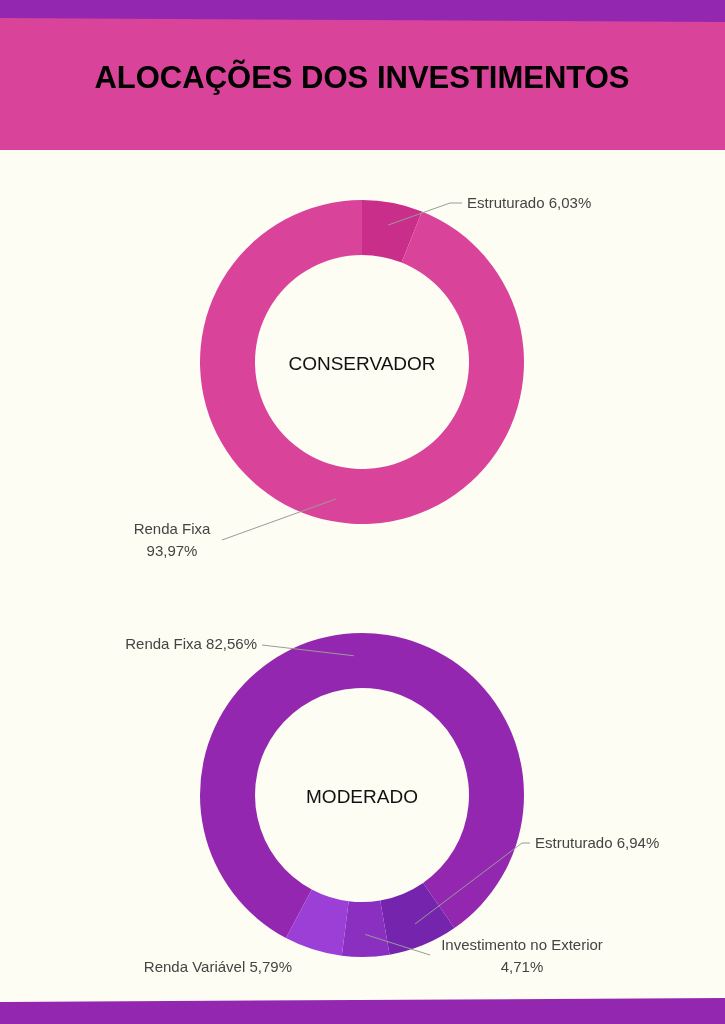  What do you see at coordinates (191, 643) in the screenshot?
I see `slice-label: Renda Fixa 82,56%` at bounding box center [191, 643].